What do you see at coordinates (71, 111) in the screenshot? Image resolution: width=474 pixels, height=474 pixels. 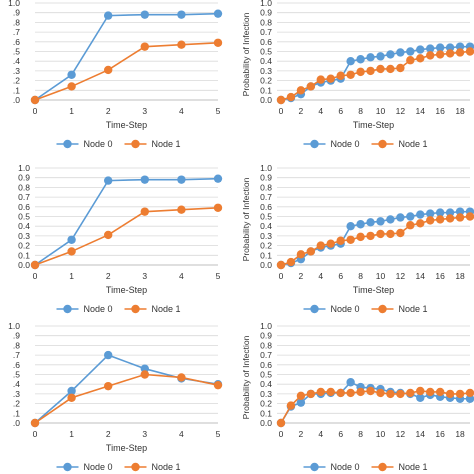 I see `x-tick-label: 1` at bounding box center [71, 111].